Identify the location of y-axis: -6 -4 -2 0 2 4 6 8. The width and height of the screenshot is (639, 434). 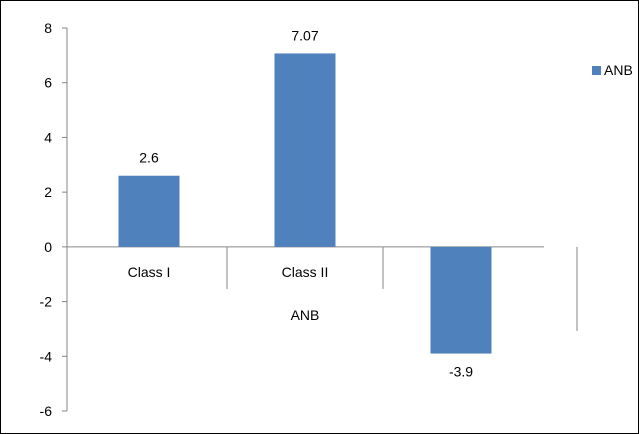
(54, 219).